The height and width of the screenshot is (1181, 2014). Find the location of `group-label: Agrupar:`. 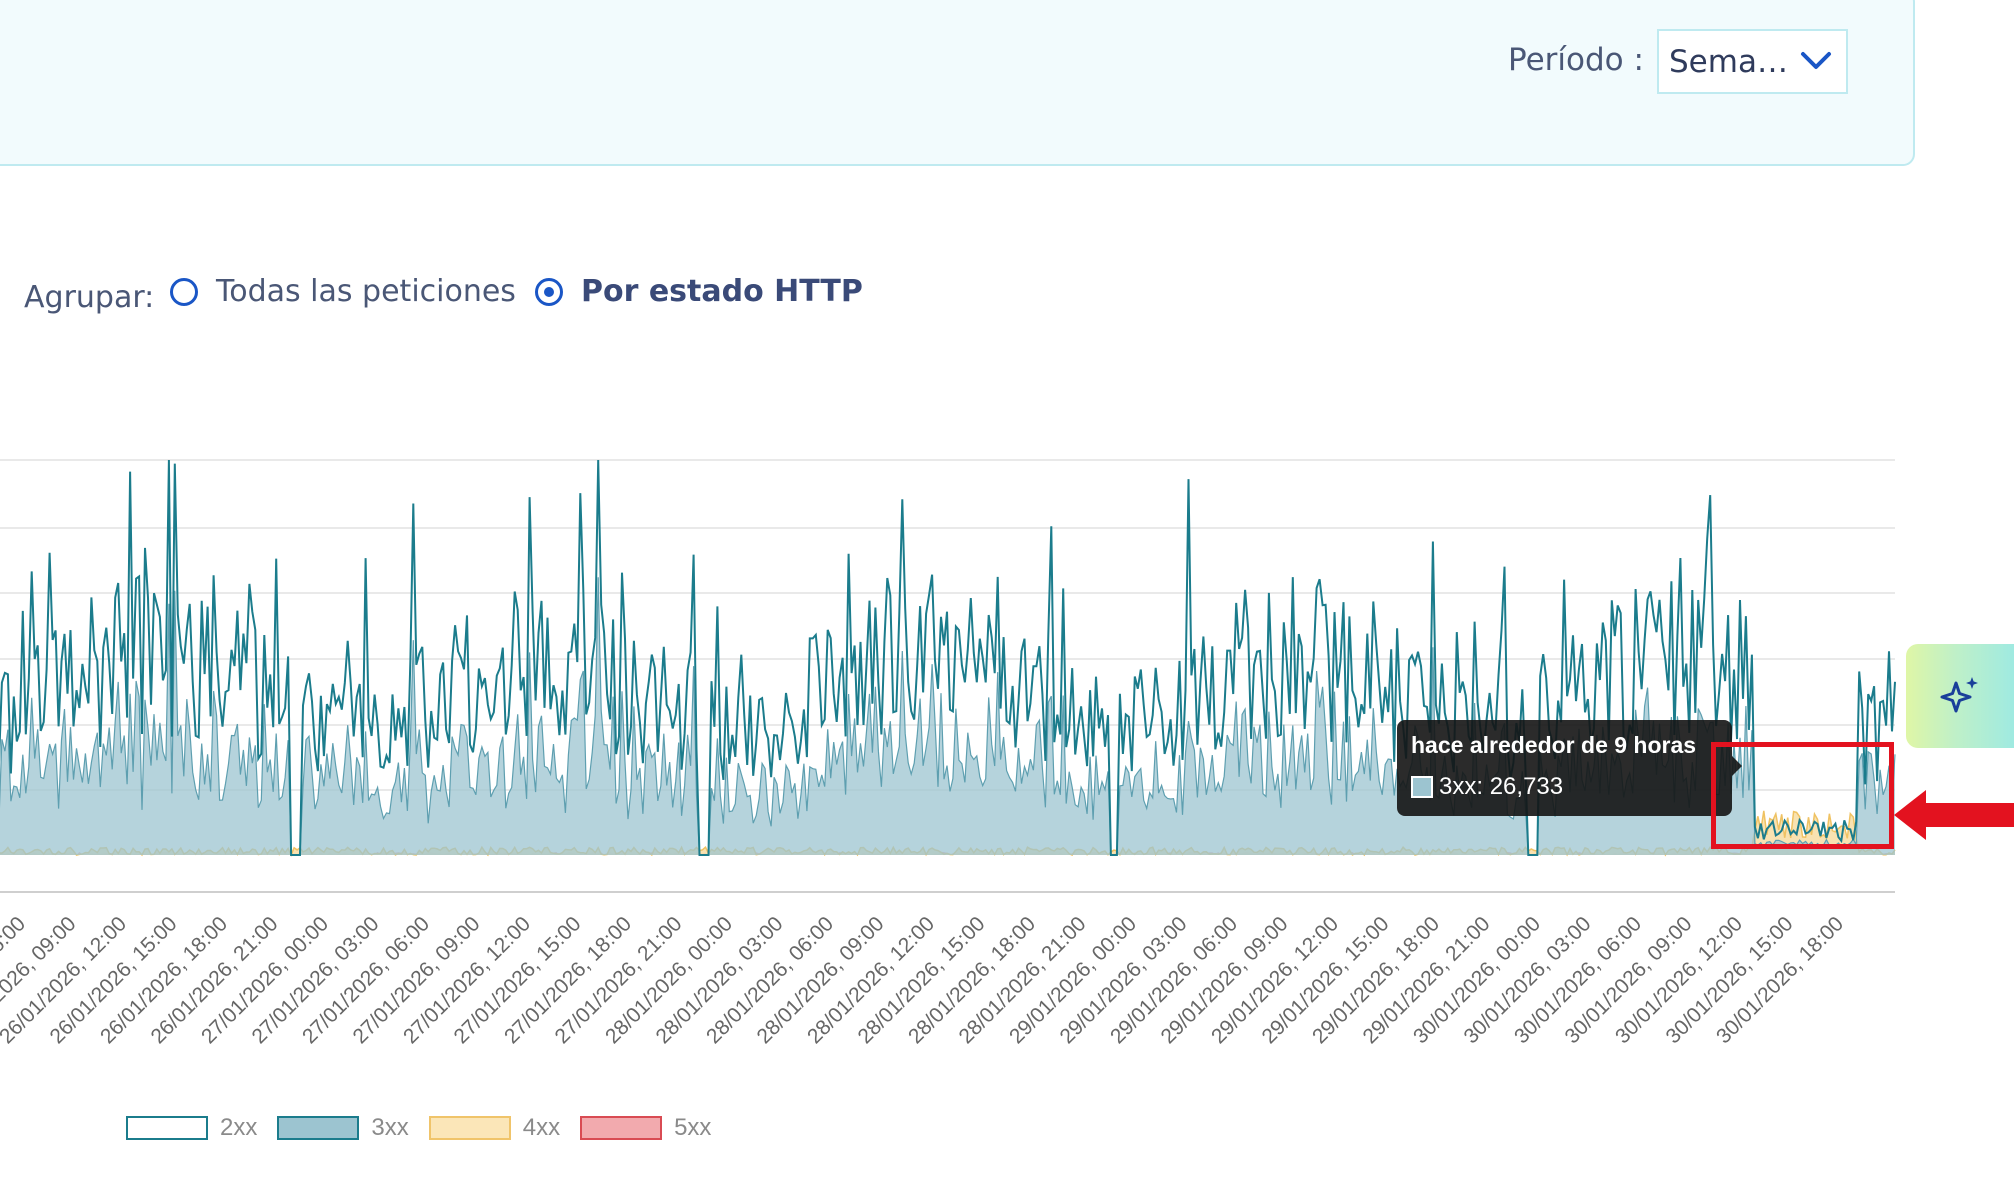

group-label: Agrupar: is located at coordinates (89, 297).